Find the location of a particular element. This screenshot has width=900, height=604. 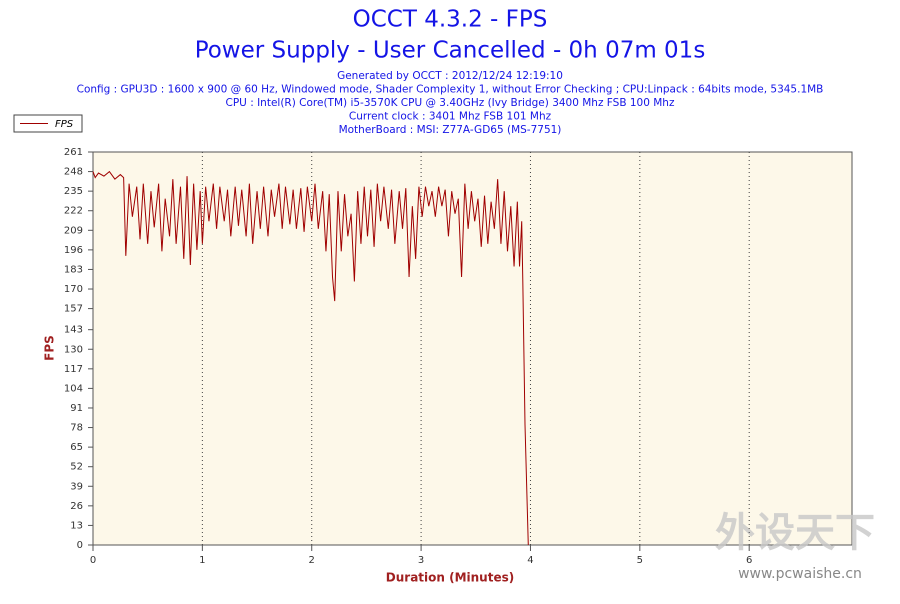

y-tick-label: 248 is located at coordinates (73, 172).